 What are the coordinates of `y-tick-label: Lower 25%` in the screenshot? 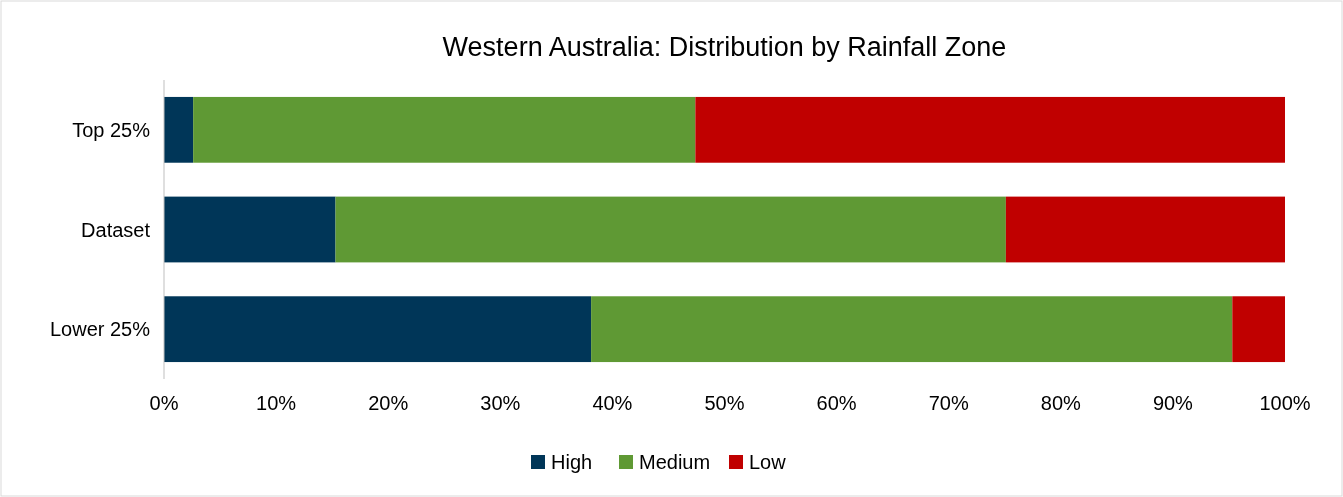 It's located at (100, 329).